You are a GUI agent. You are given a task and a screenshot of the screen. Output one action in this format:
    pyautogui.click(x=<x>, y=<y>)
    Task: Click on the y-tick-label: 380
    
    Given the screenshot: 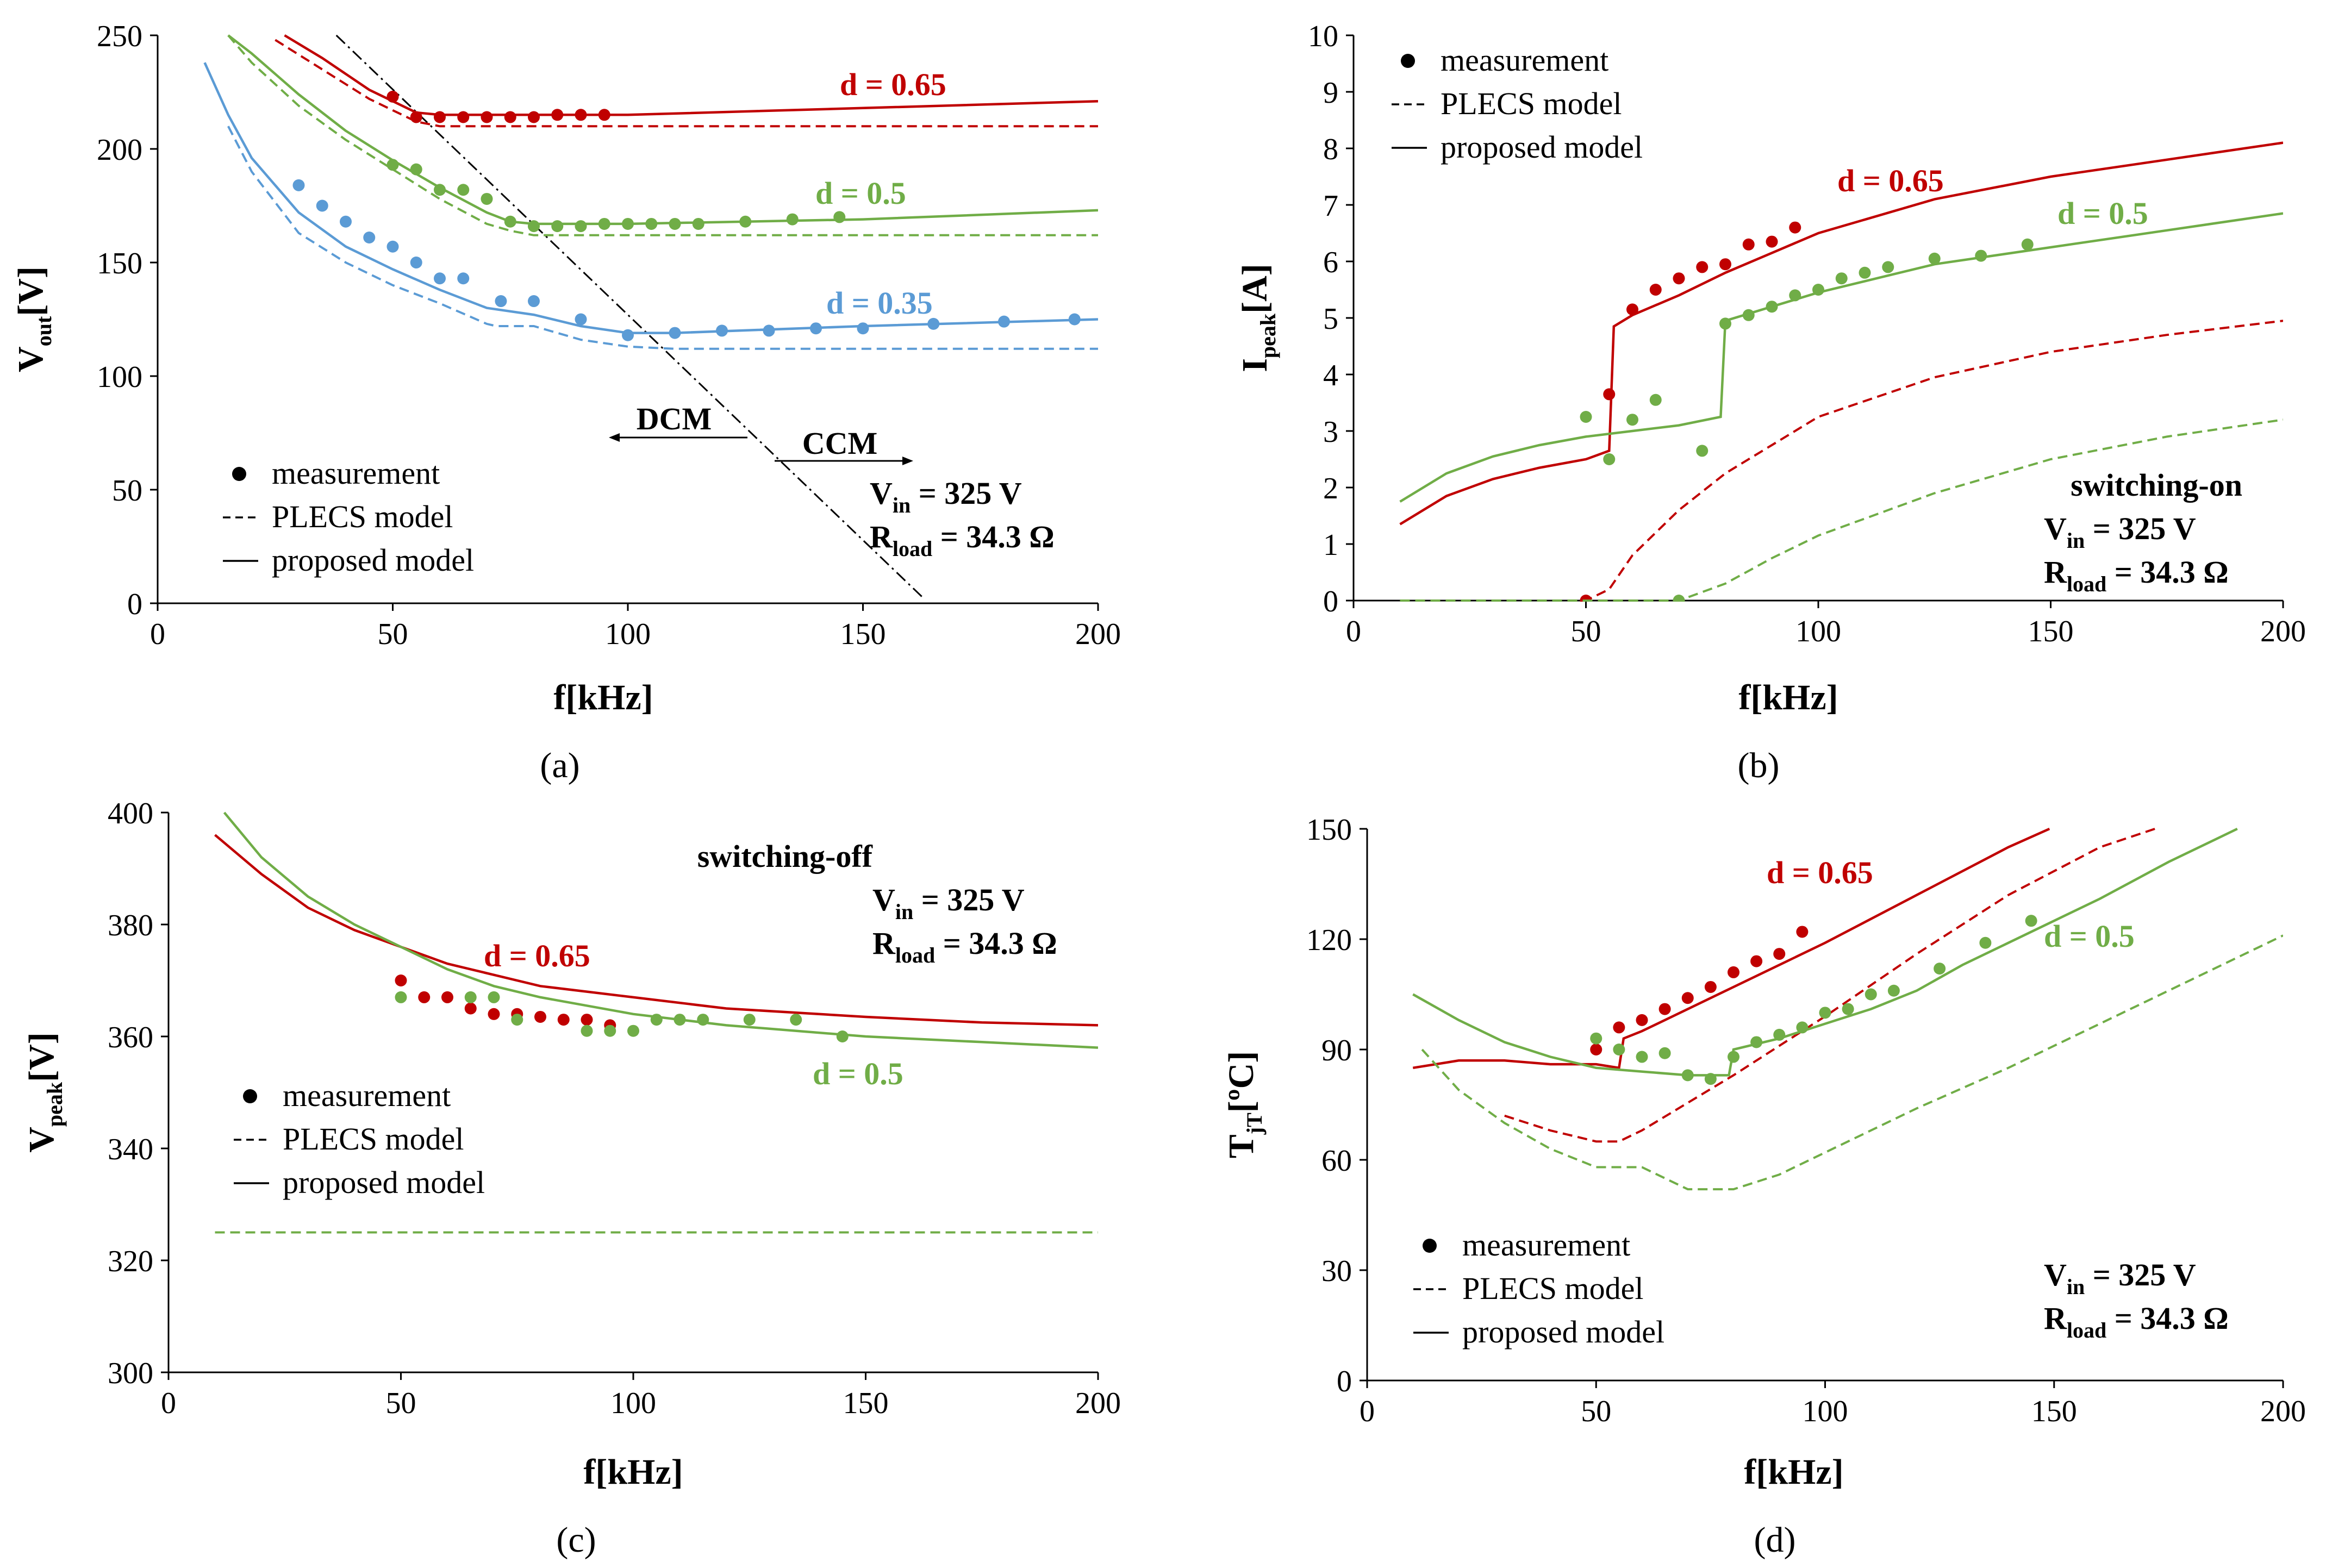 What is the action you would take?
    pyautogui.click(x=130, y=925)
    